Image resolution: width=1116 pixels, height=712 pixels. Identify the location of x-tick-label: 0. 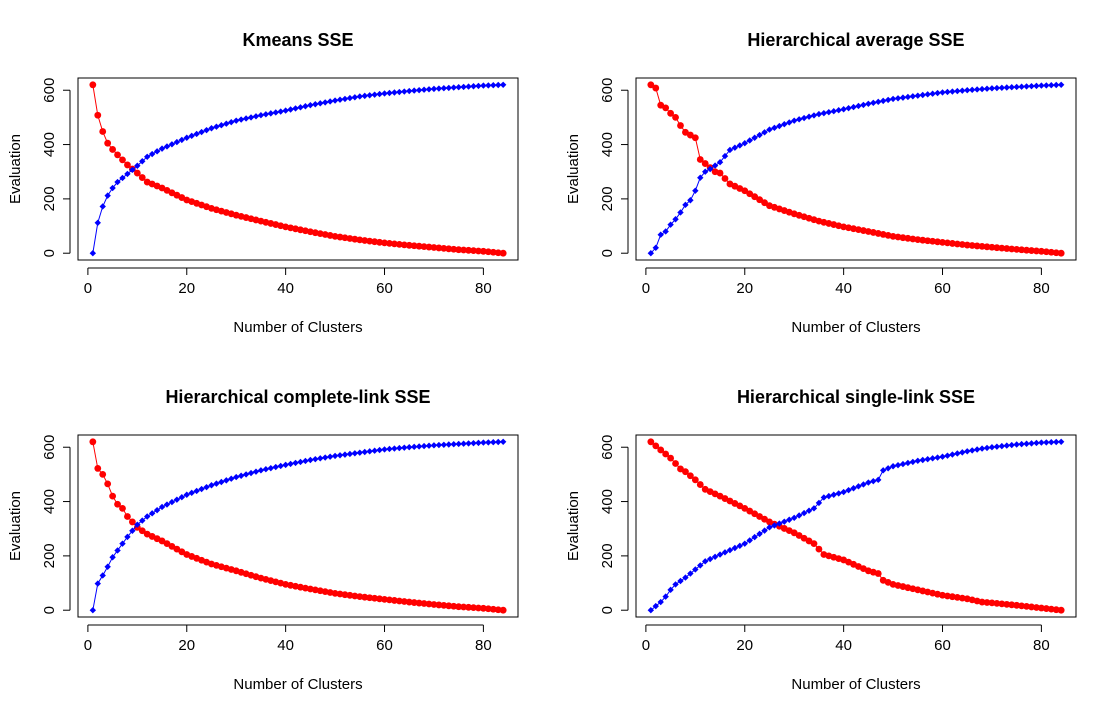
(88, 288).